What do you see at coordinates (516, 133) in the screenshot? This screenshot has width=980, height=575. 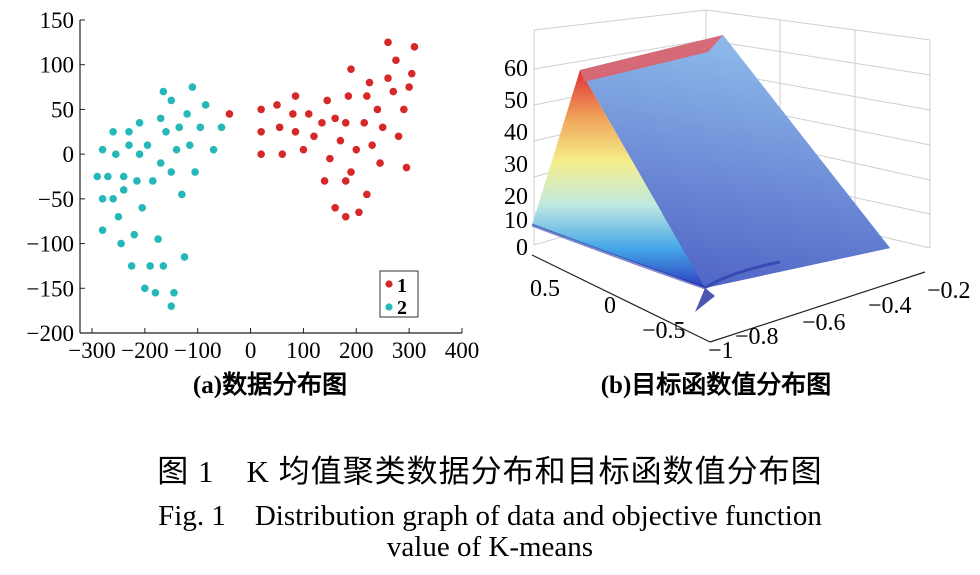 I see `z-tick-label: 40` at bounding box center [516, 133].